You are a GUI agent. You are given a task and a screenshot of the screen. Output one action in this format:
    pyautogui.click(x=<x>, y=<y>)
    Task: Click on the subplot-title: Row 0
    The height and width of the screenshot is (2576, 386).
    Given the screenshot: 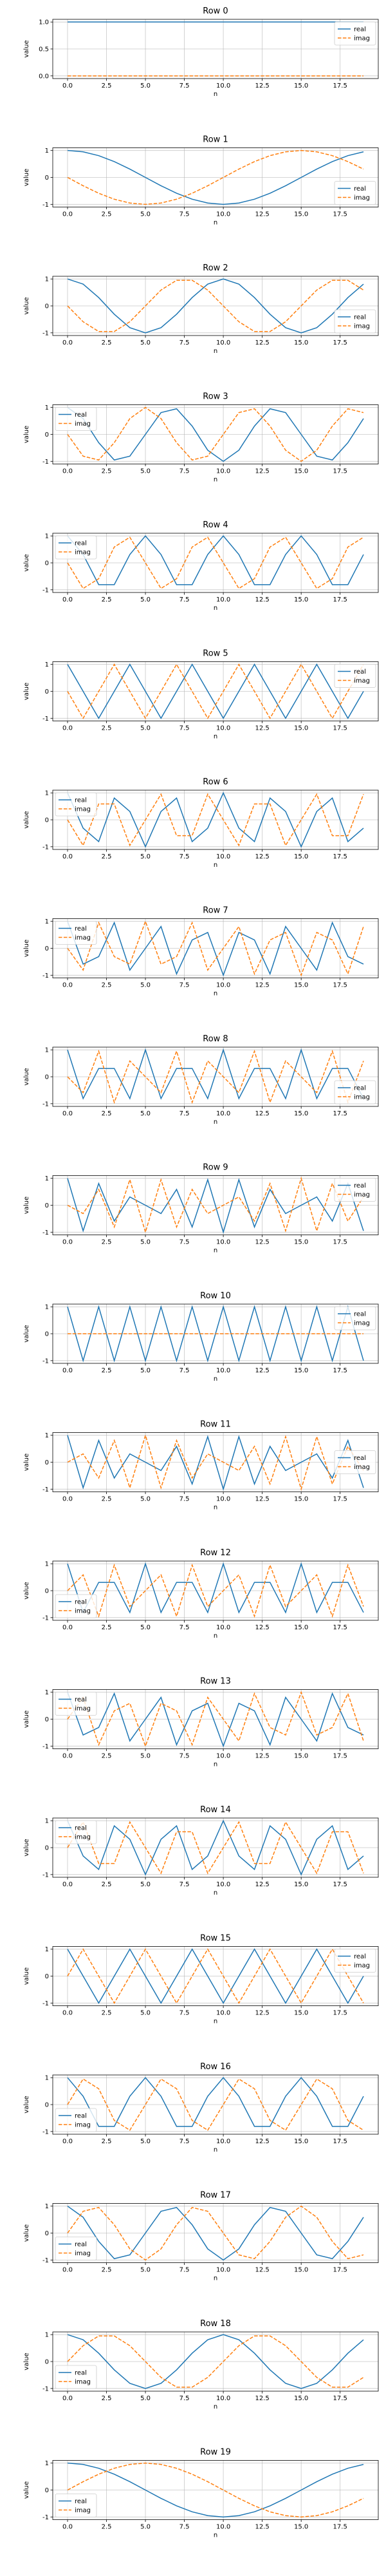 What is the action you would take?
    pyautogui.click(x=215, y=11)
    